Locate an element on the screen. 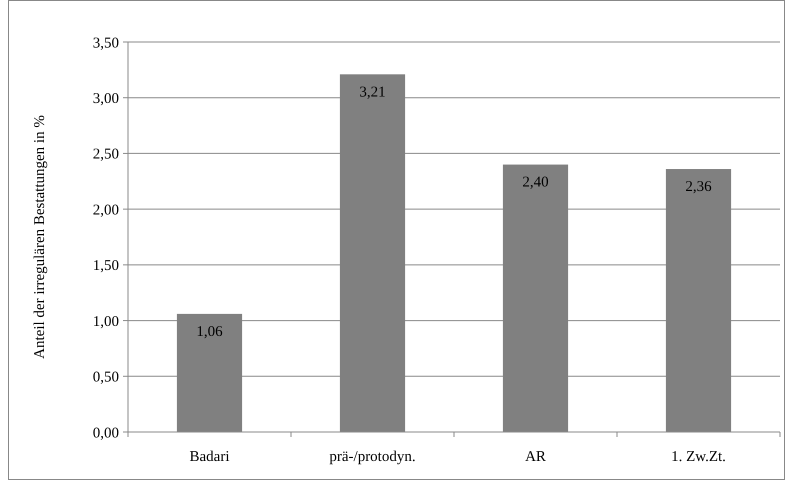 This screenshot has width=792, height=481. data-label: 2,36 is located at coordinates (698, 187).